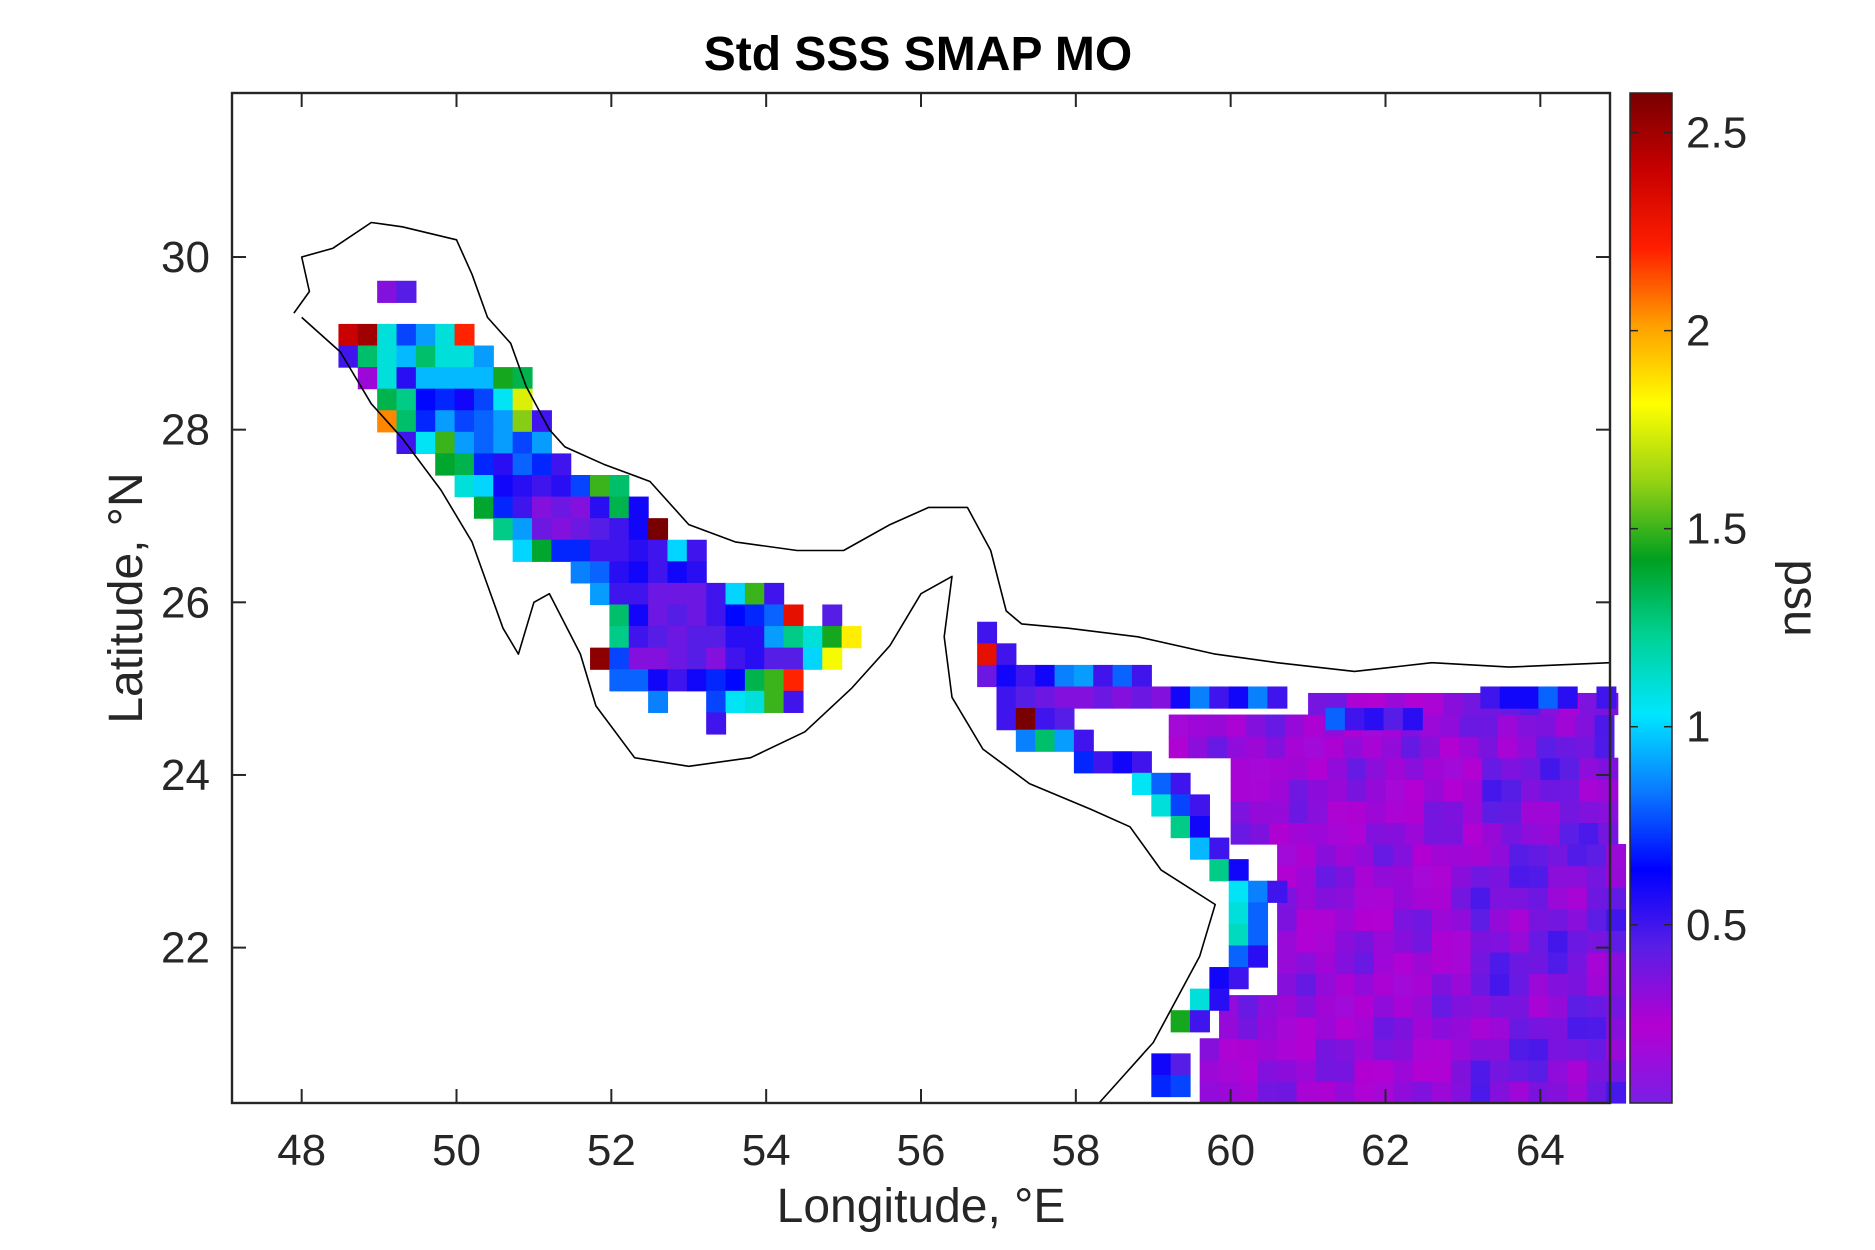 This screenshot has height=1250, width=1875. What do you see at coordinates (1698, 727) in the screenshot?
I see `colorbar-tick-label: 1` at bounding box center [1698, 727].